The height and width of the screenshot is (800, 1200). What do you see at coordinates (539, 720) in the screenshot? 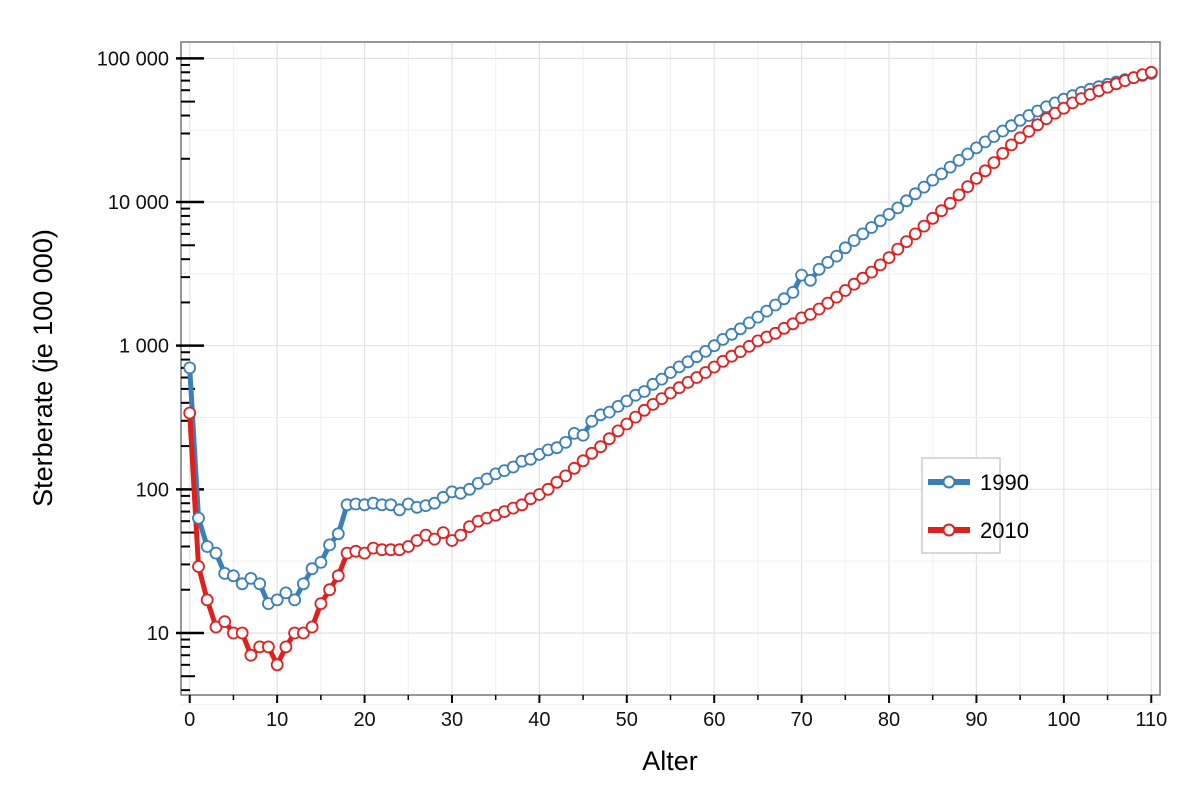
I see `x-tick-label: 40` at bounding box center [539, 720].